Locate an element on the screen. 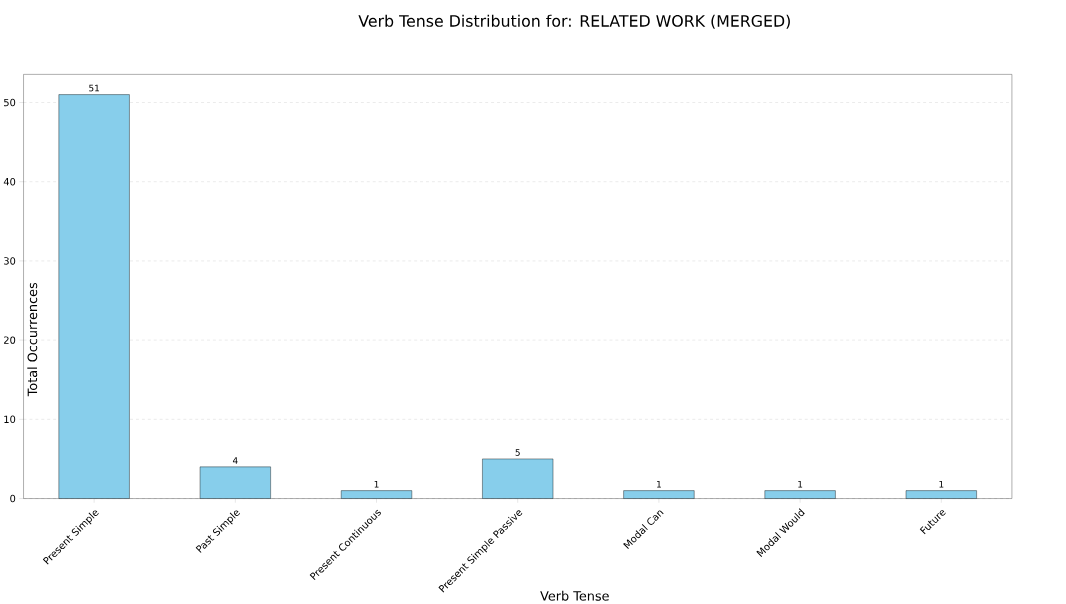 The width and height of the screenshot is (1066, 604). data-label: 4 is located at coordinates (235, 460).